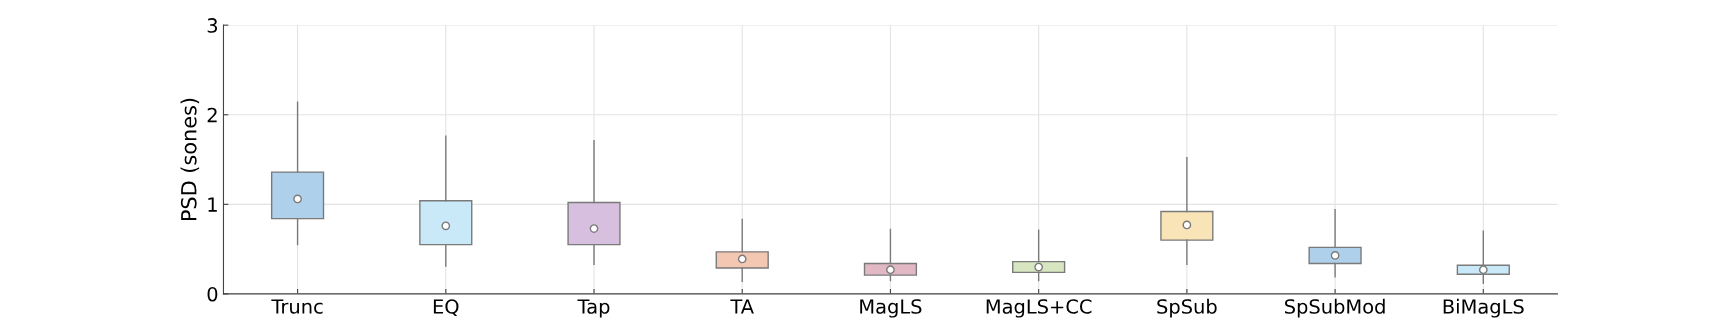 The width and height of the screenshot is (1719, 331). I want to click on x-tick-label: Tap, so click(593, 308).